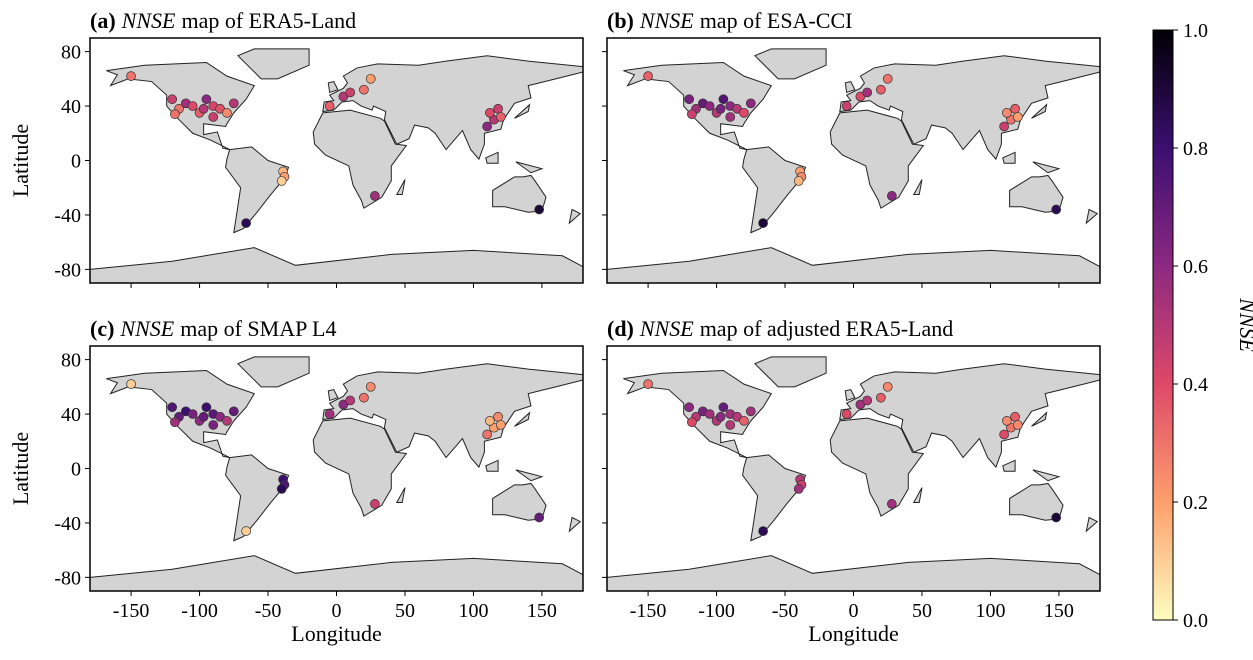 This screenshot has height=660, width=1253. I want to click on panel-label: (c), so click(102, 328).